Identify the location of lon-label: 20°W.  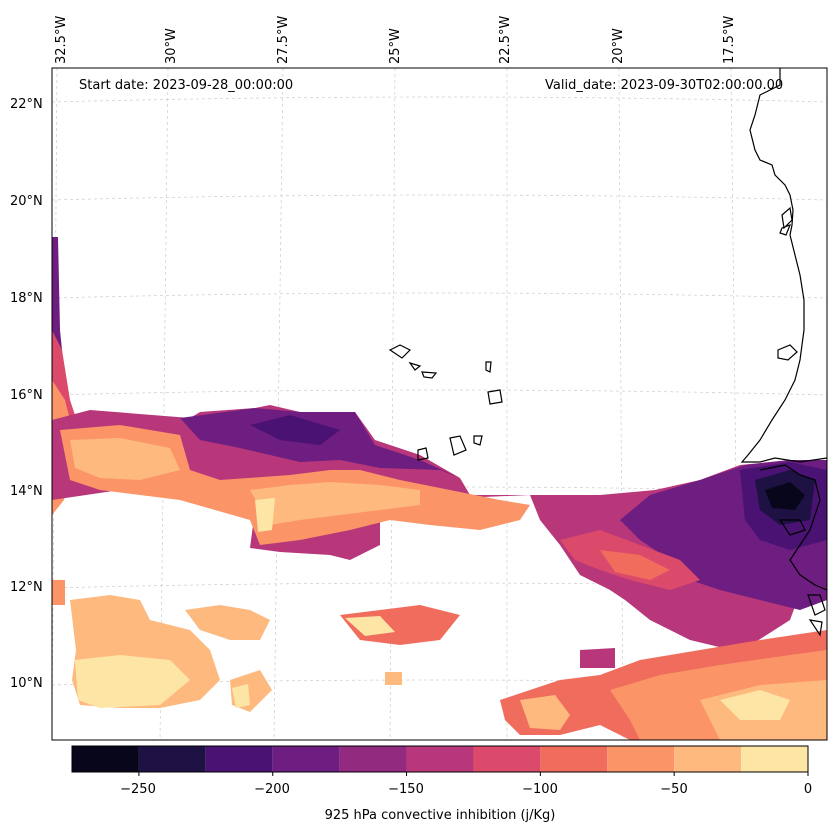
(618, 46).